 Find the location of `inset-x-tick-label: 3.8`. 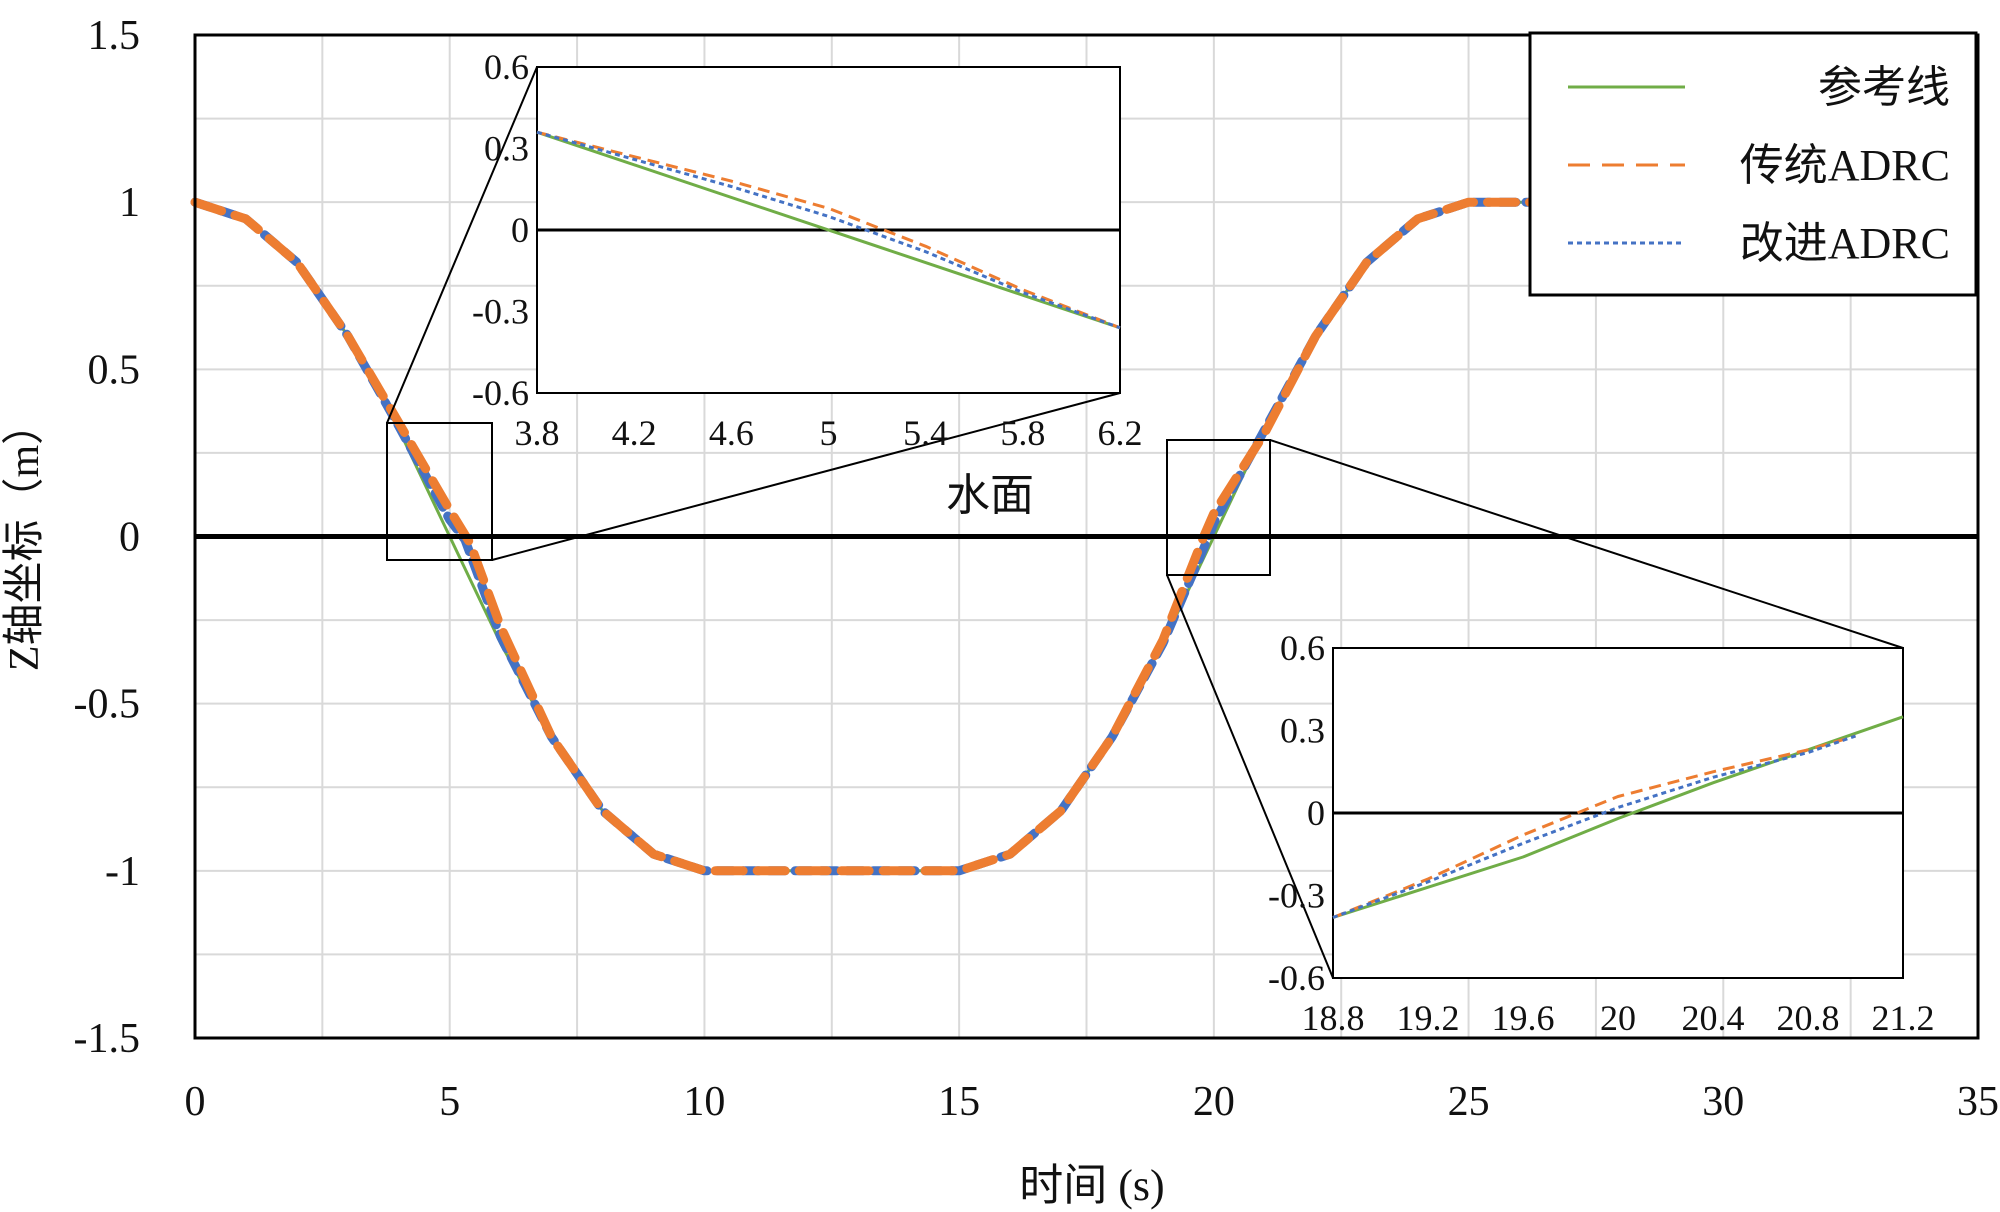

inset-x-tick-label: 3.8 is located at coordinates (537, 433).